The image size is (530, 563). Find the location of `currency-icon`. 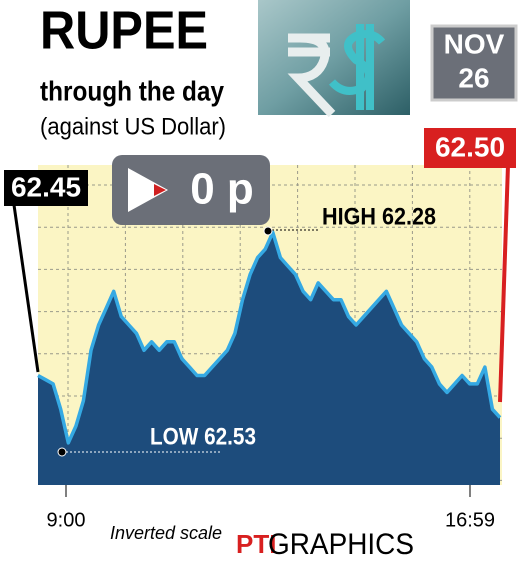

currency-icon is located at coordinates (334, 57).